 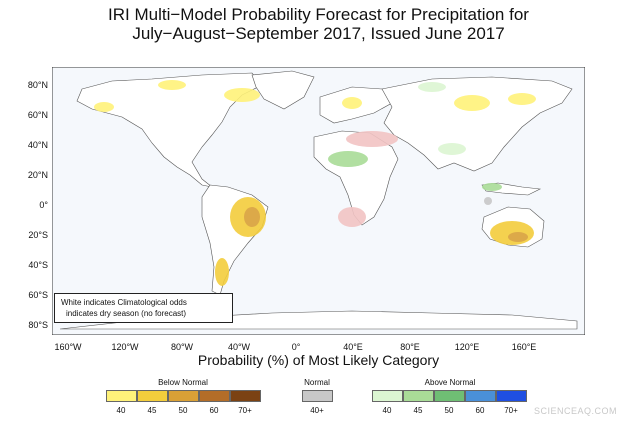 I want to click on above-normal-title: Above Normal, so click(x=450, y=382).